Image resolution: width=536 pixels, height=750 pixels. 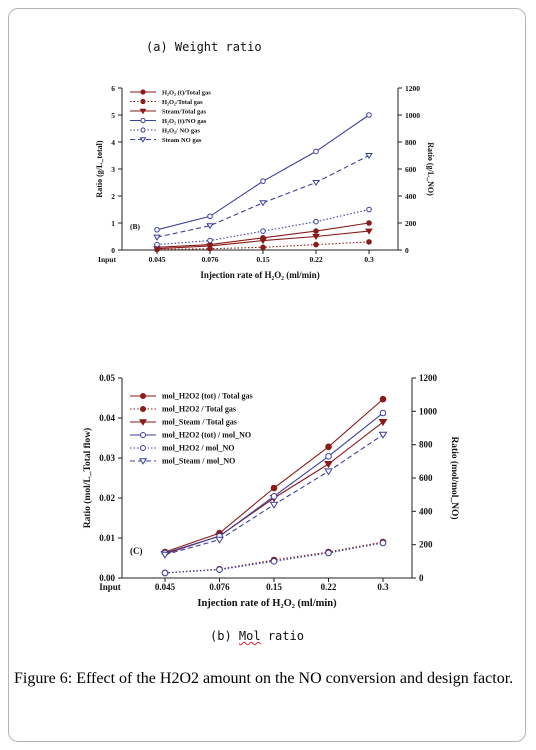 I want to click on legend-label: mol_H2O2 (tot) / Total gas, so click(x=207, y=396).